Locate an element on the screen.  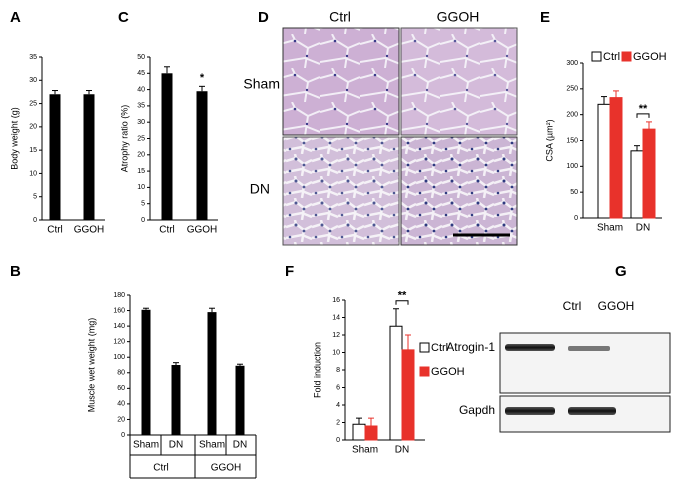
column-label: Ctrl is located at coordinates (340, 17).